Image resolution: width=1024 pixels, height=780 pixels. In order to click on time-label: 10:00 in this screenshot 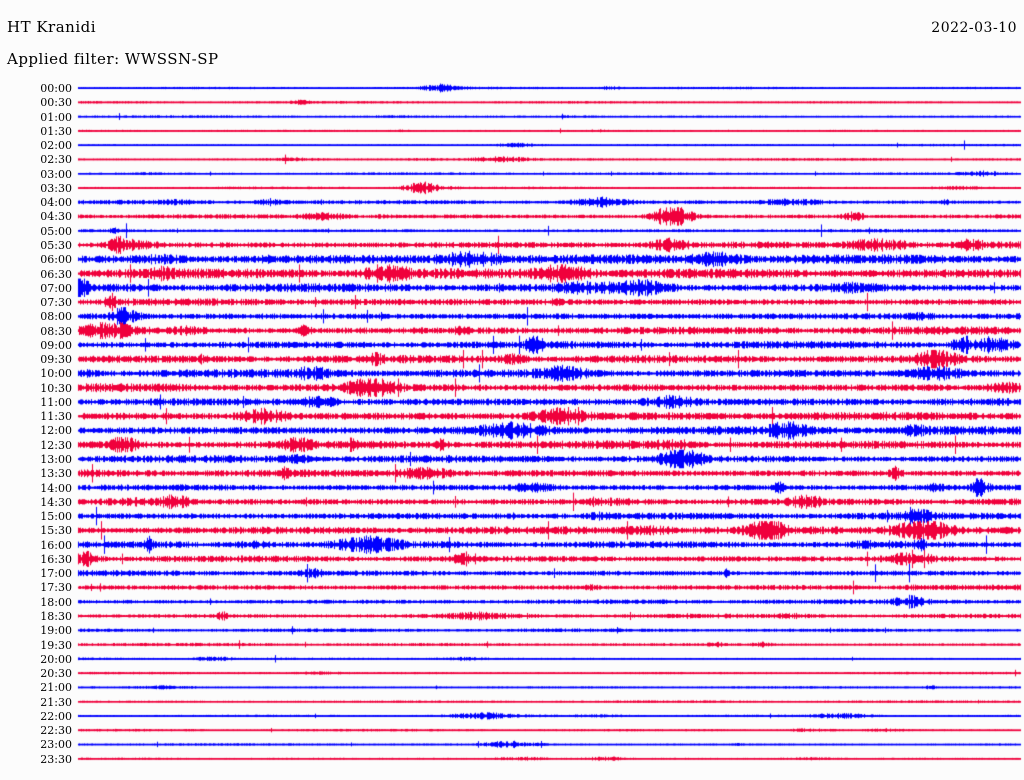, I will do `click(56, 374)`.